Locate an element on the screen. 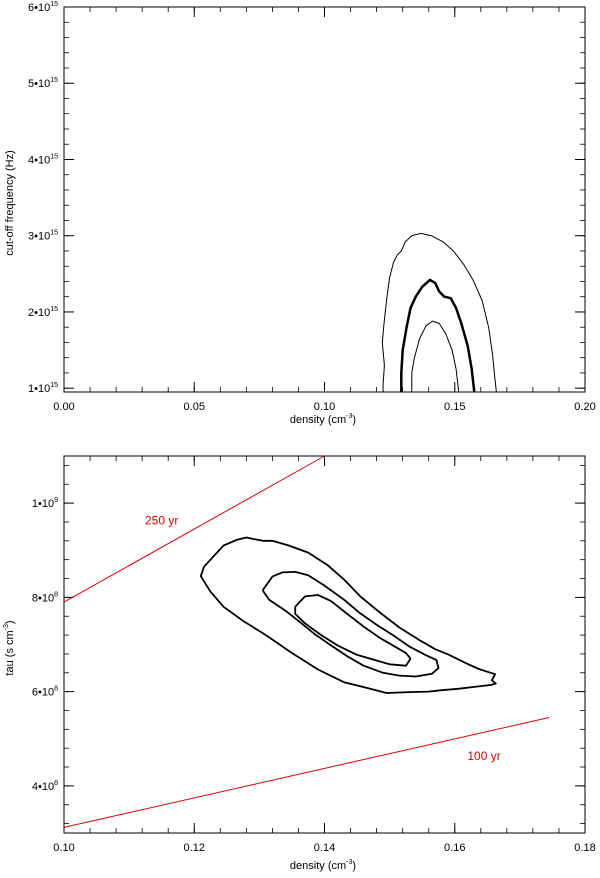 The height and width of the screenshot is (878, 600). top-x-axis-title: density (cm-3) is located at coordinates (323, 419).